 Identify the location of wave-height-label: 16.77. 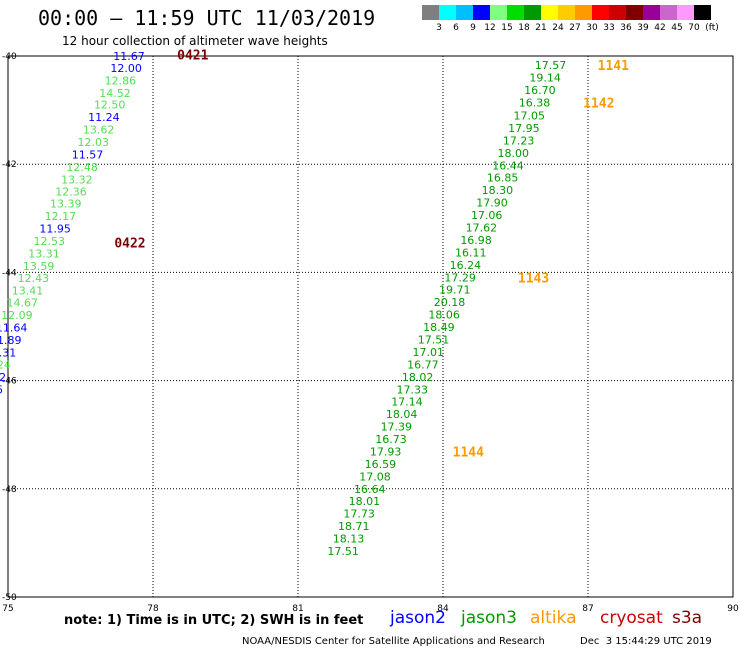
(423, 364).